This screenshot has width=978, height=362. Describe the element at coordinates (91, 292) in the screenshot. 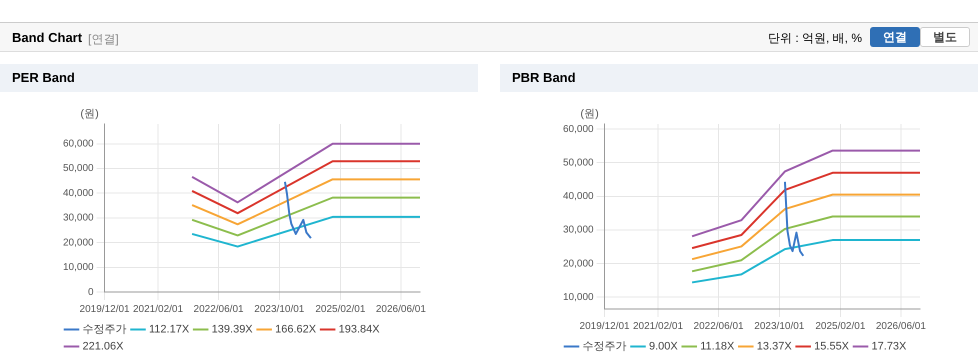

I see `y-tick-label: 0` at that location.